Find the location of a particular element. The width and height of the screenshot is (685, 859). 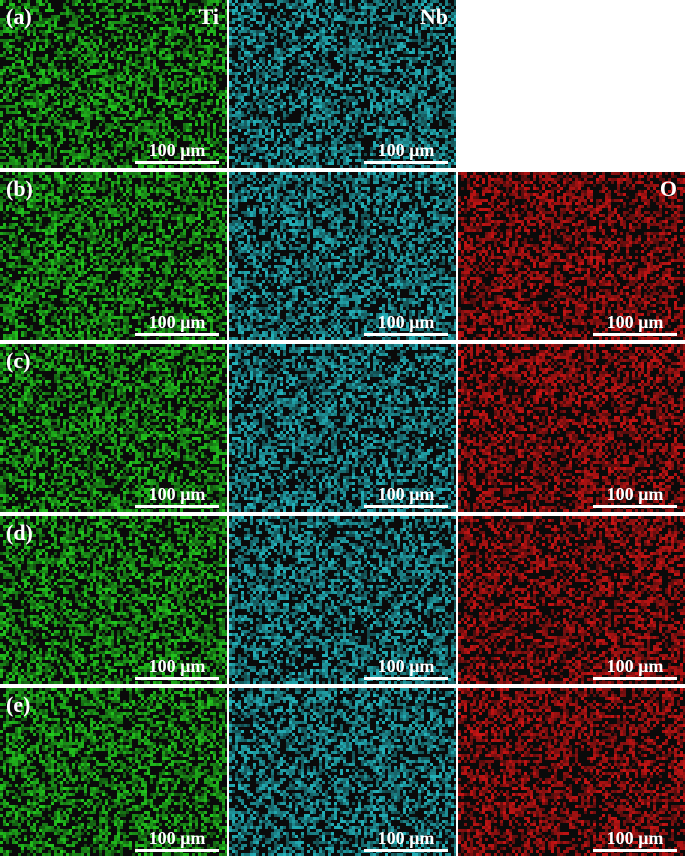

eds-map-ti-row-4: (e) 100 µm is located at coordinates (113, 772).